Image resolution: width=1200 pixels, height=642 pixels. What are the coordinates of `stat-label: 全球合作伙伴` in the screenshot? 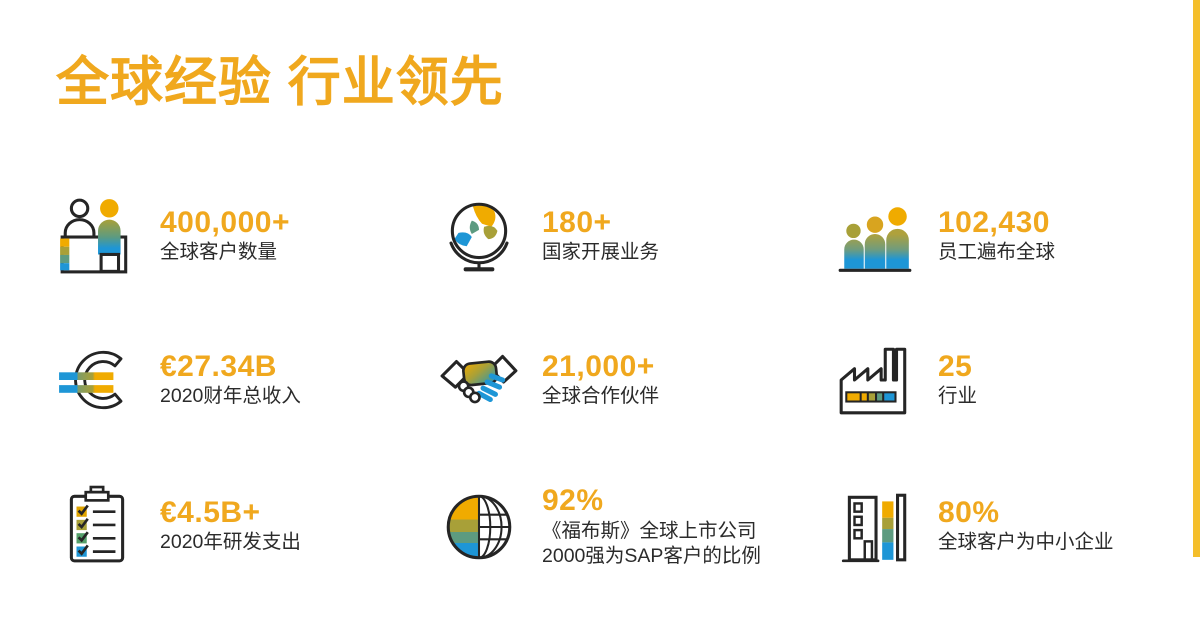 It's located at (601, 396).